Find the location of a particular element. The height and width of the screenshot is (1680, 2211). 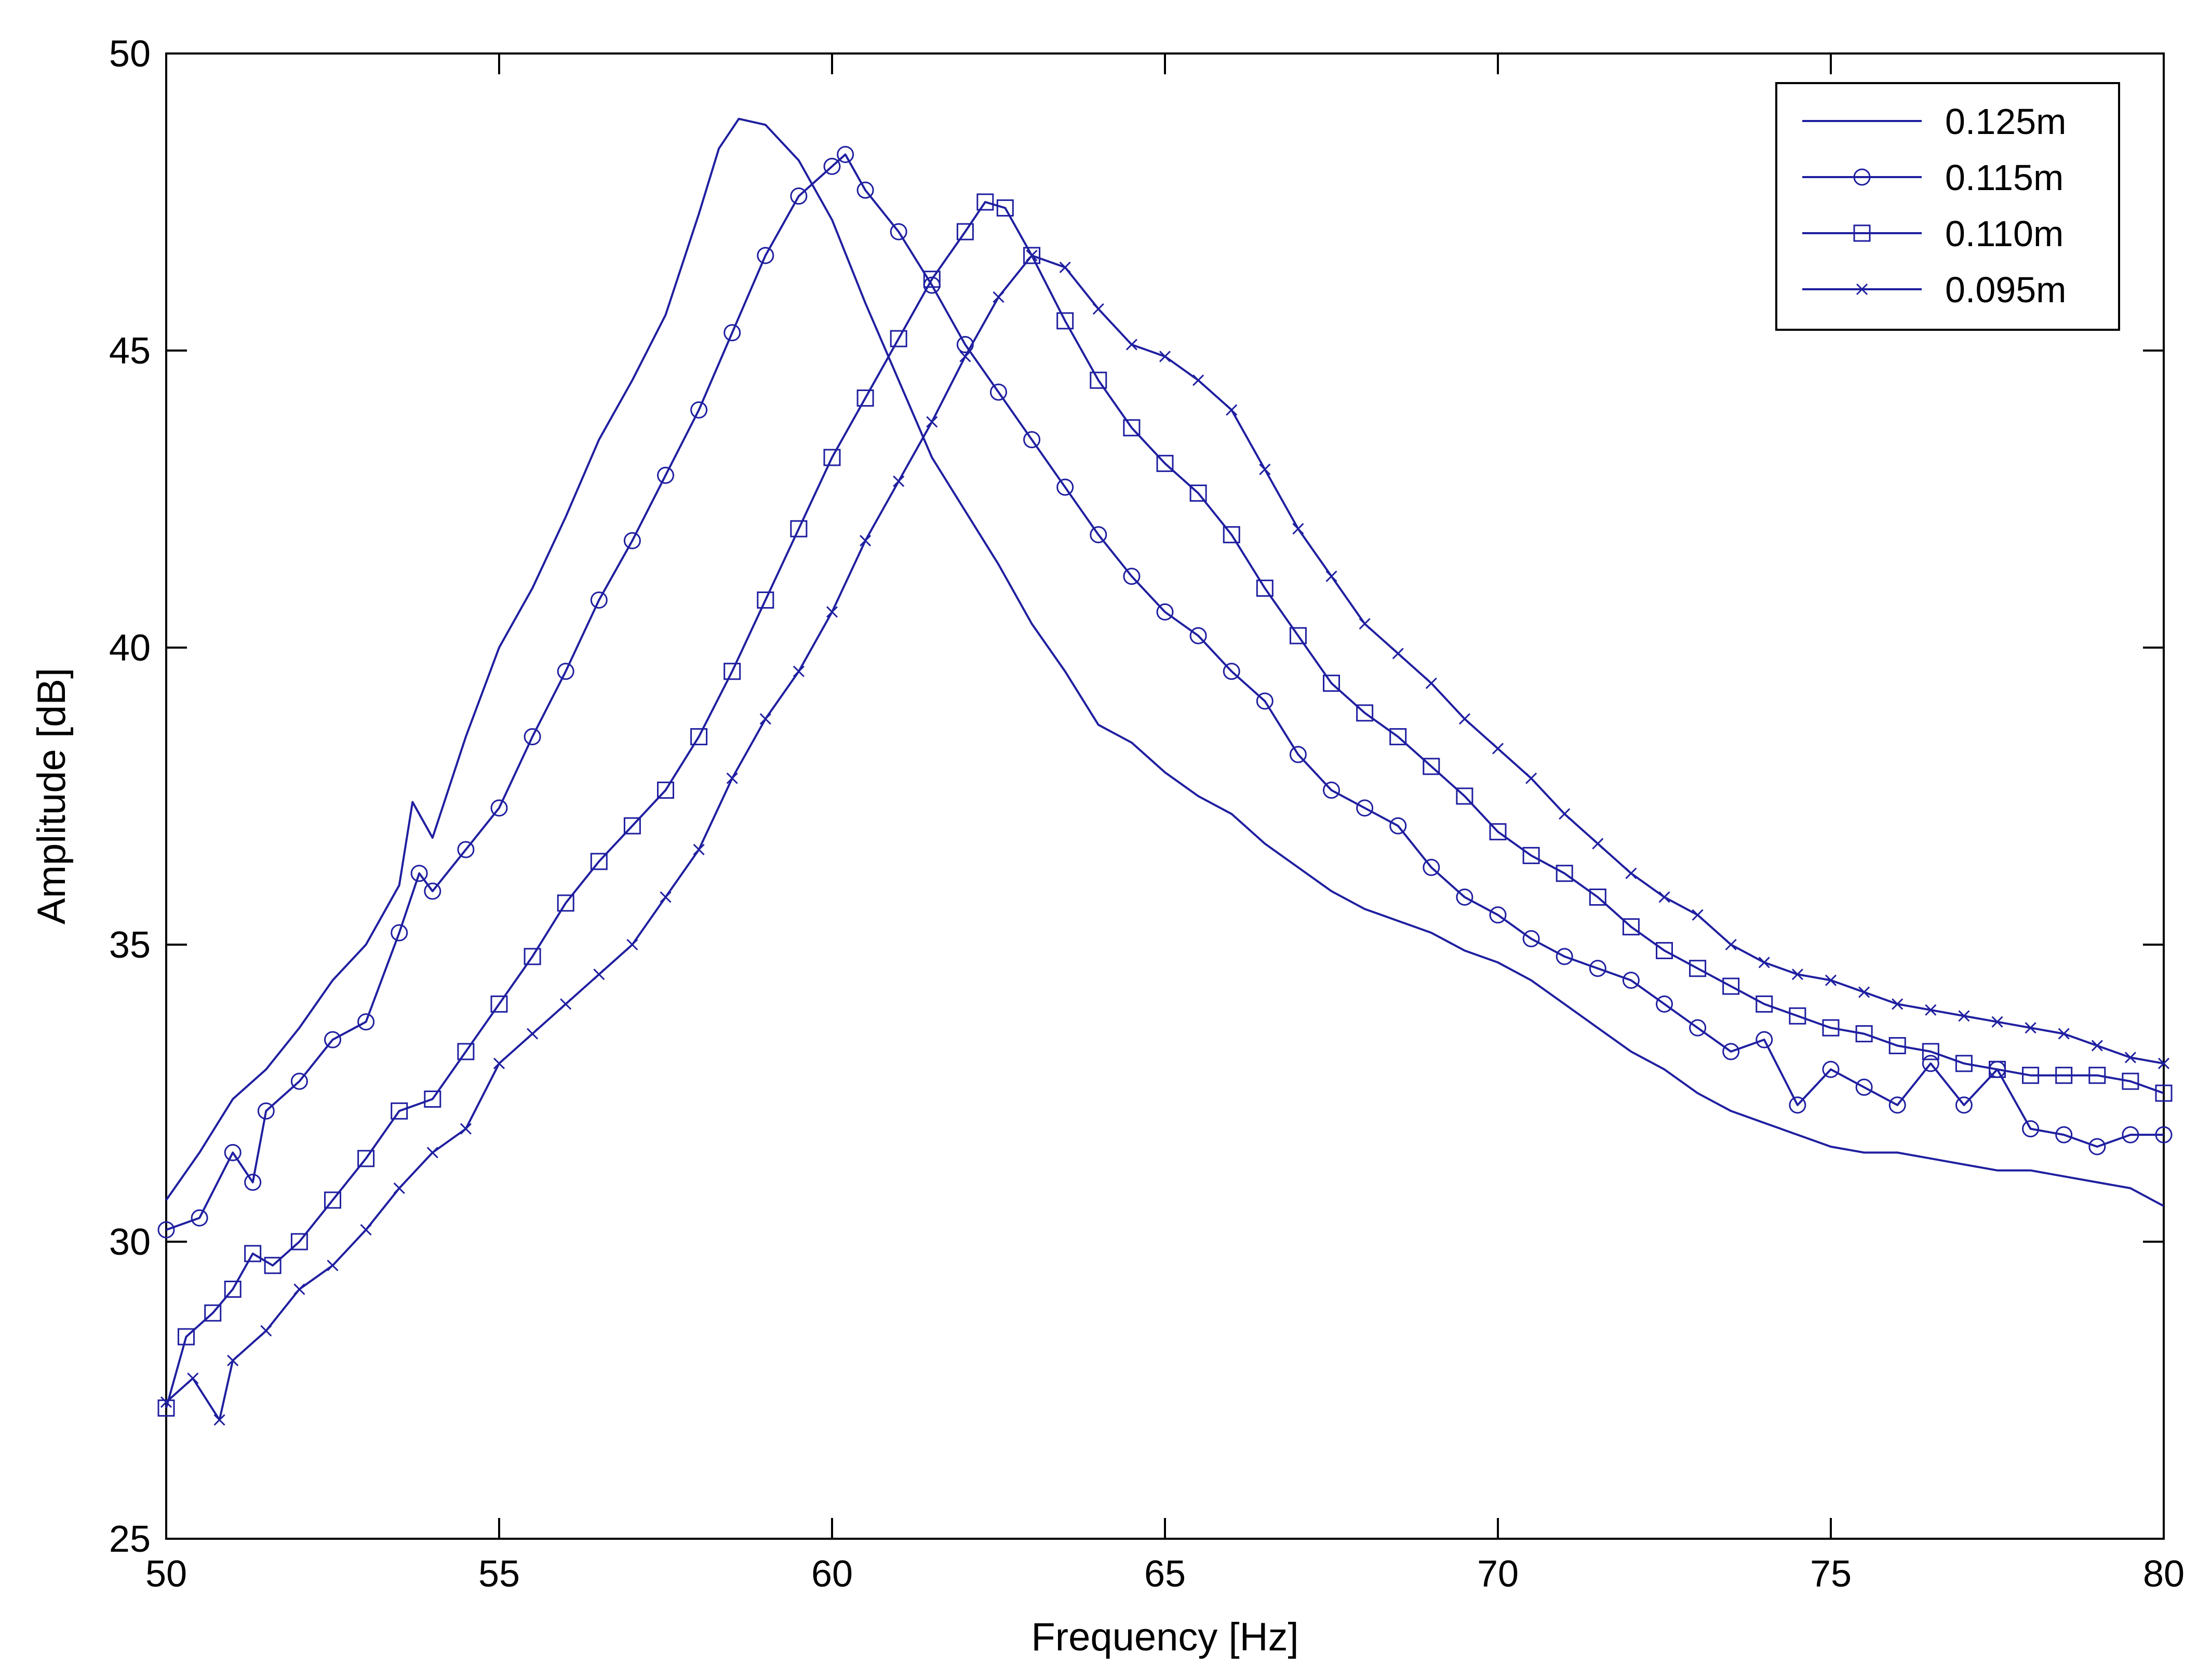

y-tick-label: 25 is located at coordinates (130, 1539).